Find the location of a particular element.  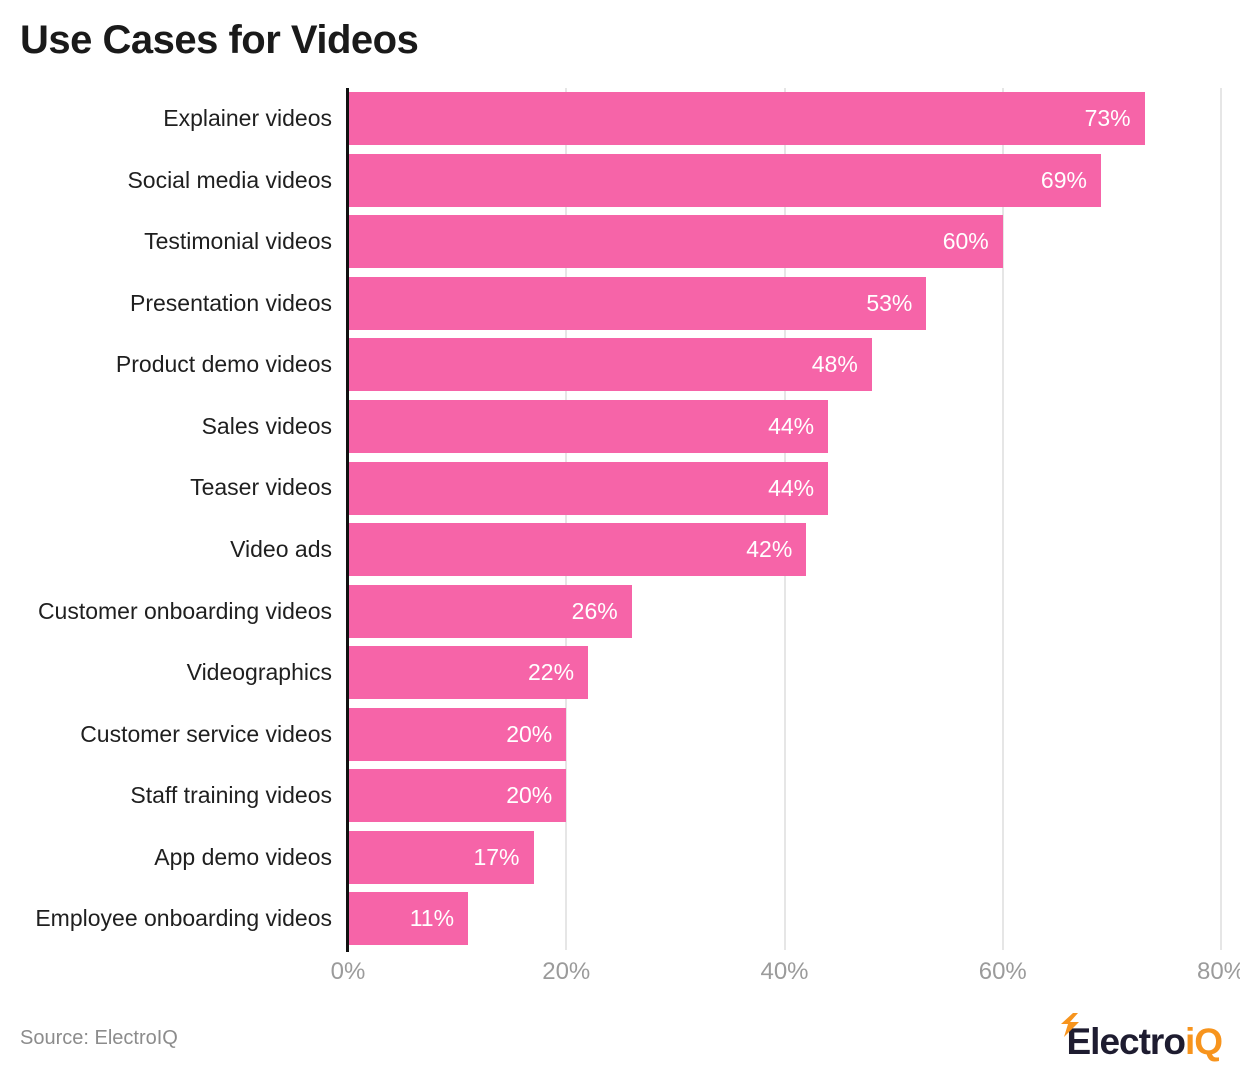

category-label: Teaser videos is located at coordinates (261, 487).